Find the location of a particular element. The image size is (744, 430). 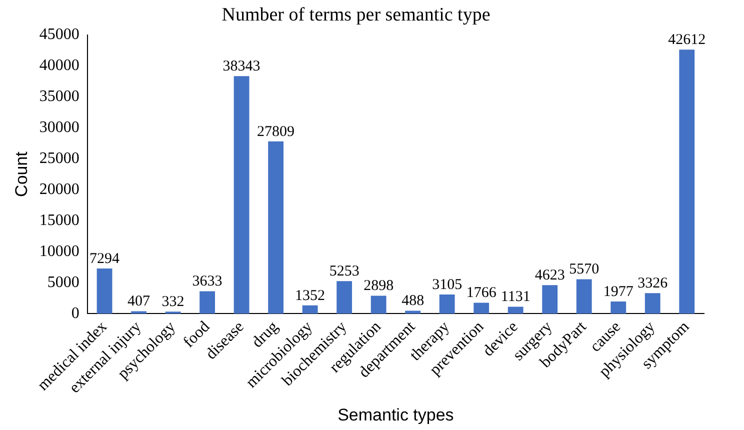

data-label: 1766 is located at coordinates (481, 293).